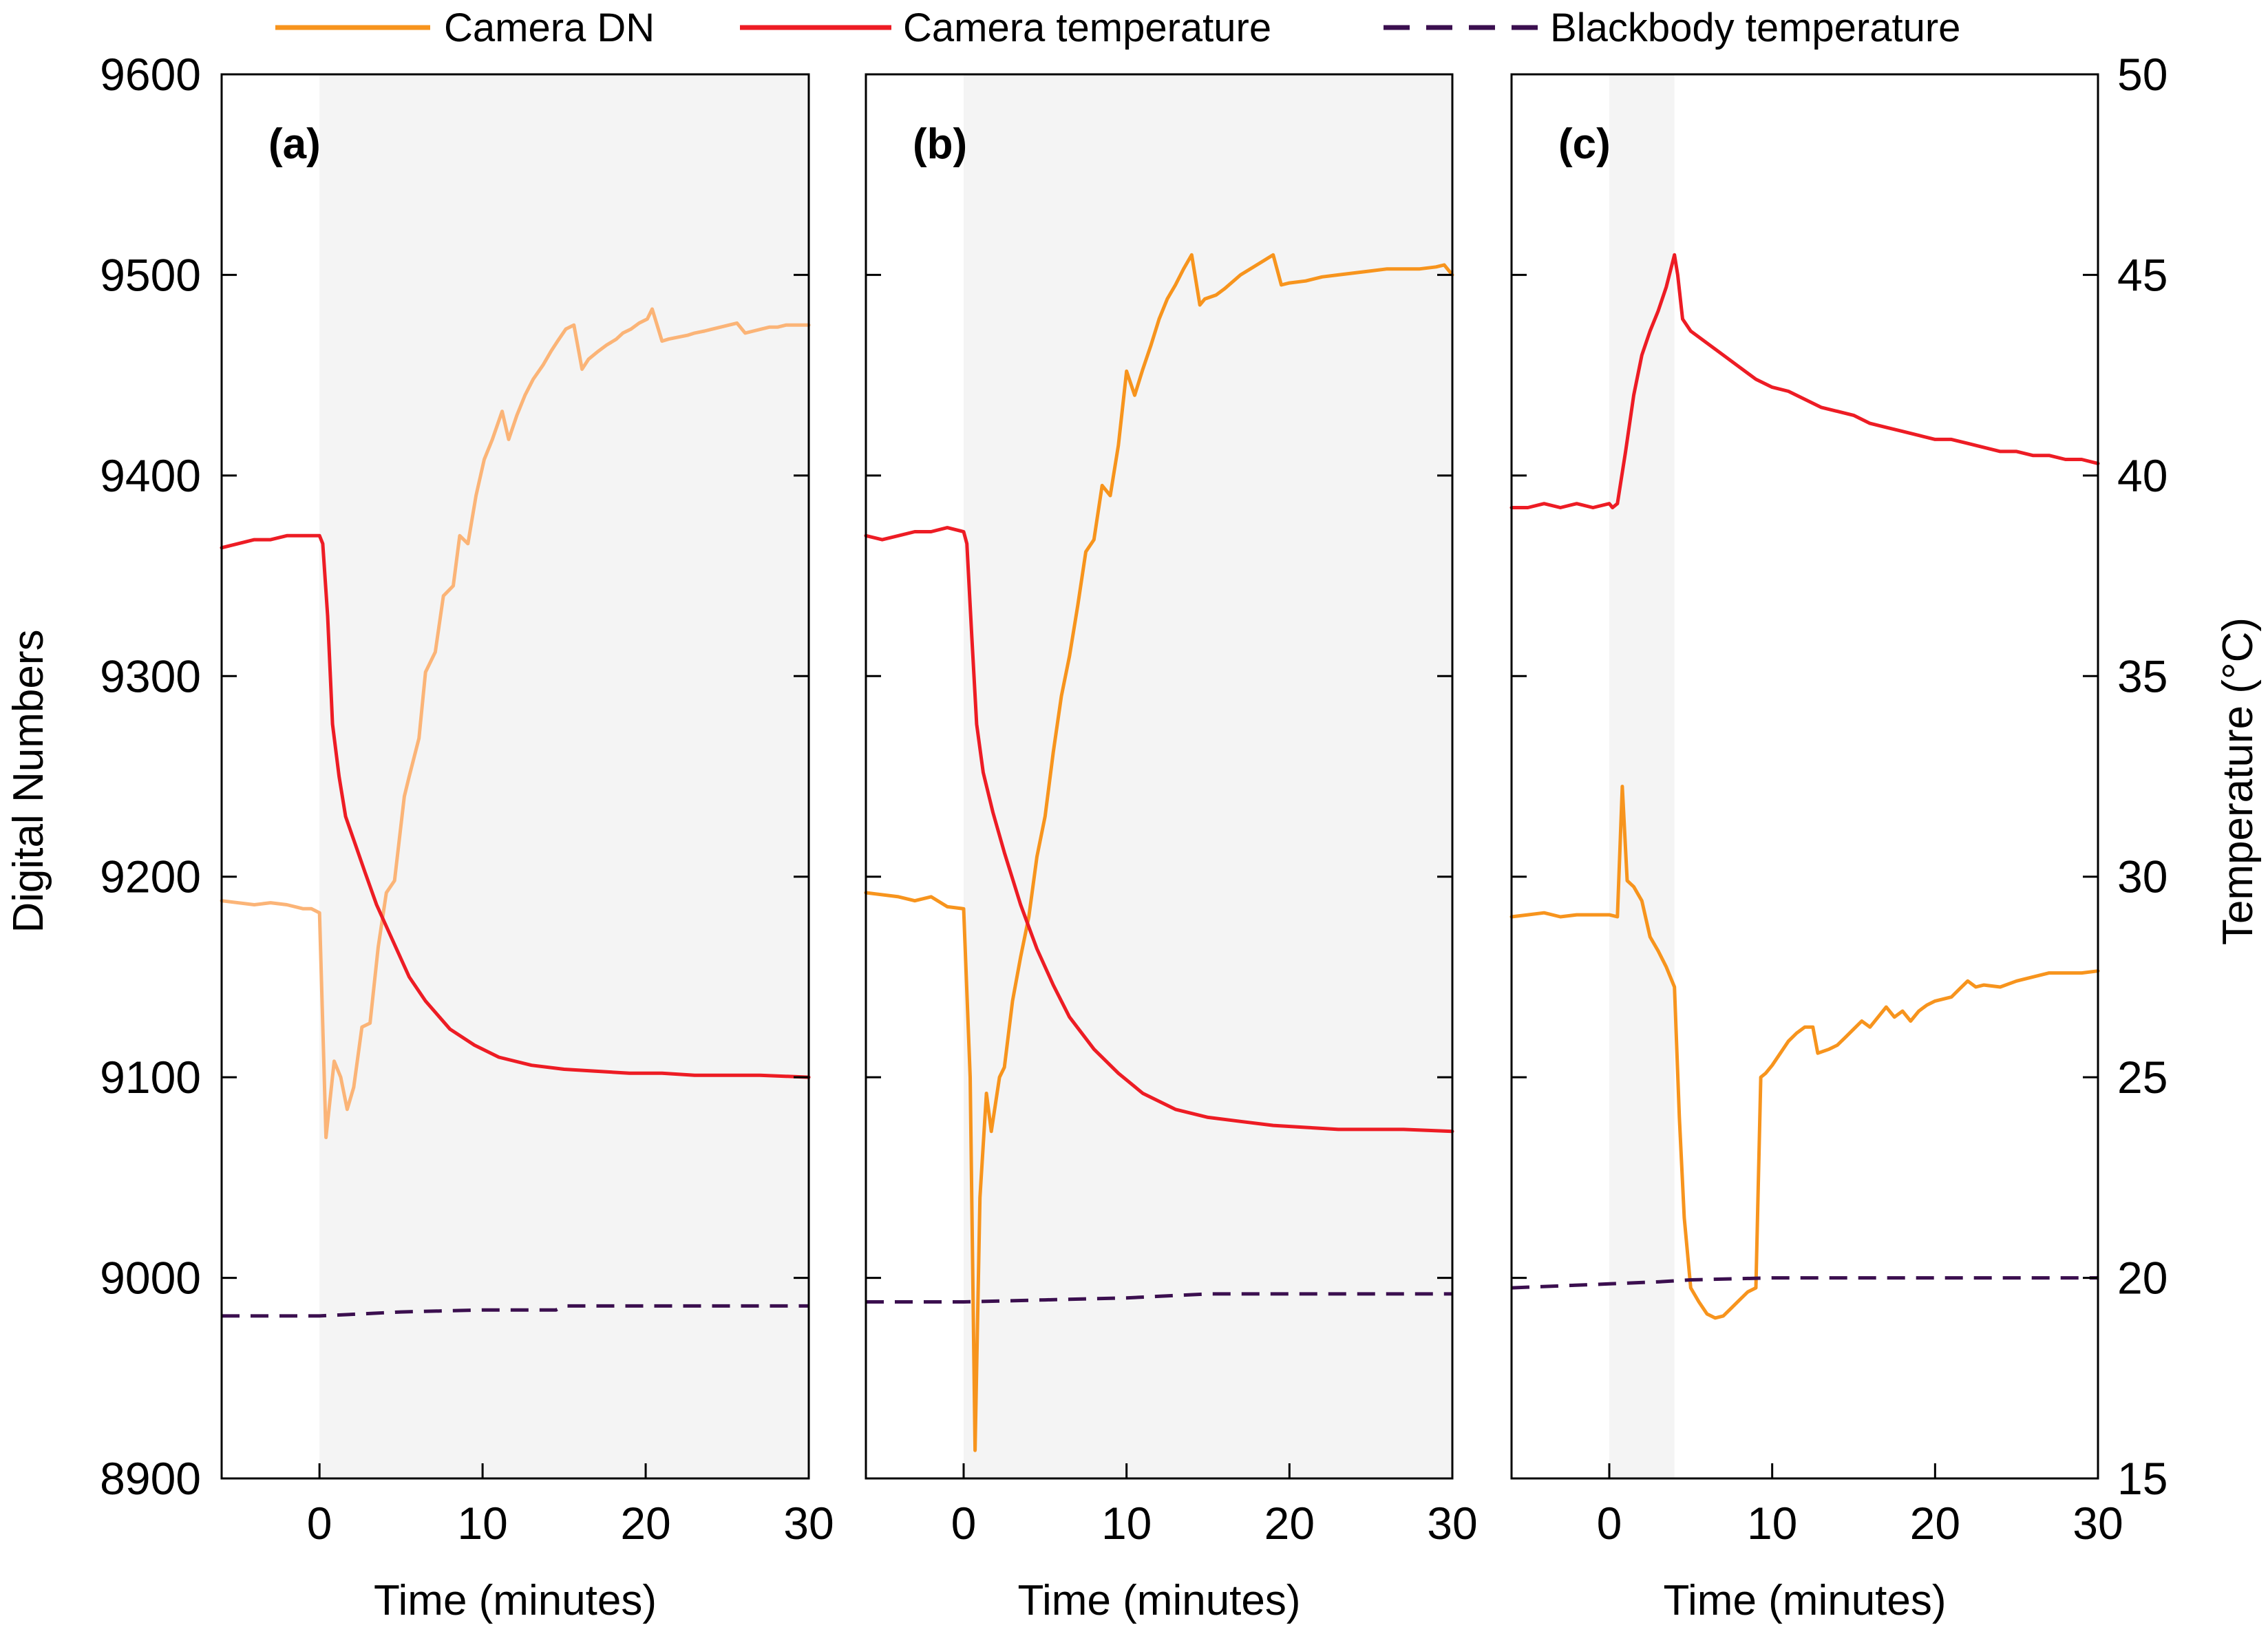 Image resolution: width=2268 pixels, height=1645 pixels. Describe the element at coordinates (645, 1523) in the screenshot. I see `x-tick-label-0-2: 20` at that location.